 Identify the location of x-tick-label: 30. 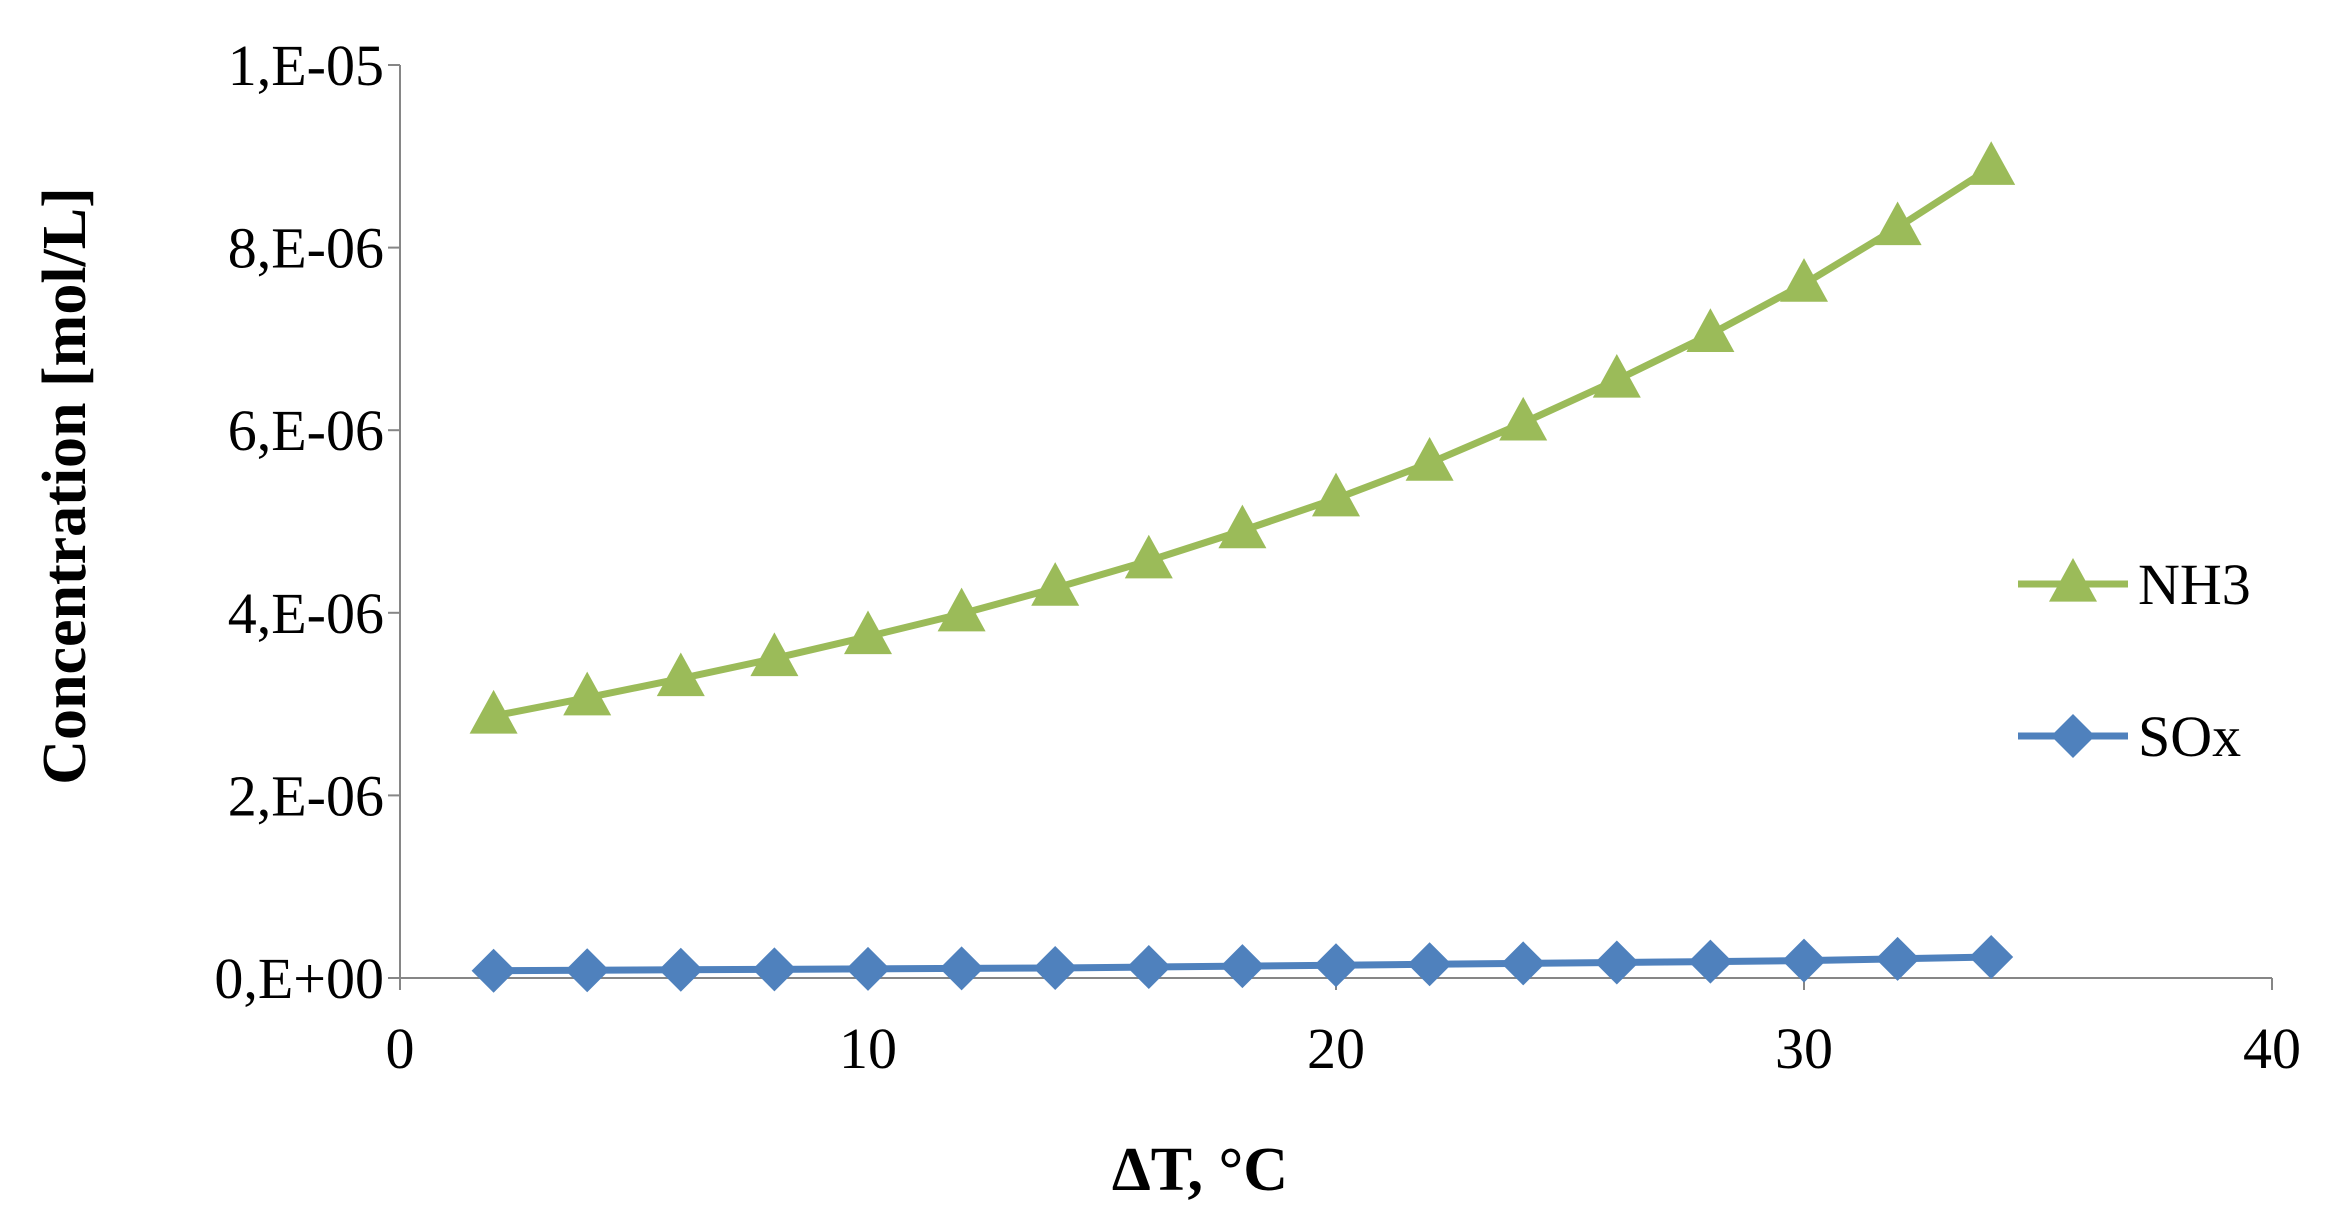
(1804, 1048).